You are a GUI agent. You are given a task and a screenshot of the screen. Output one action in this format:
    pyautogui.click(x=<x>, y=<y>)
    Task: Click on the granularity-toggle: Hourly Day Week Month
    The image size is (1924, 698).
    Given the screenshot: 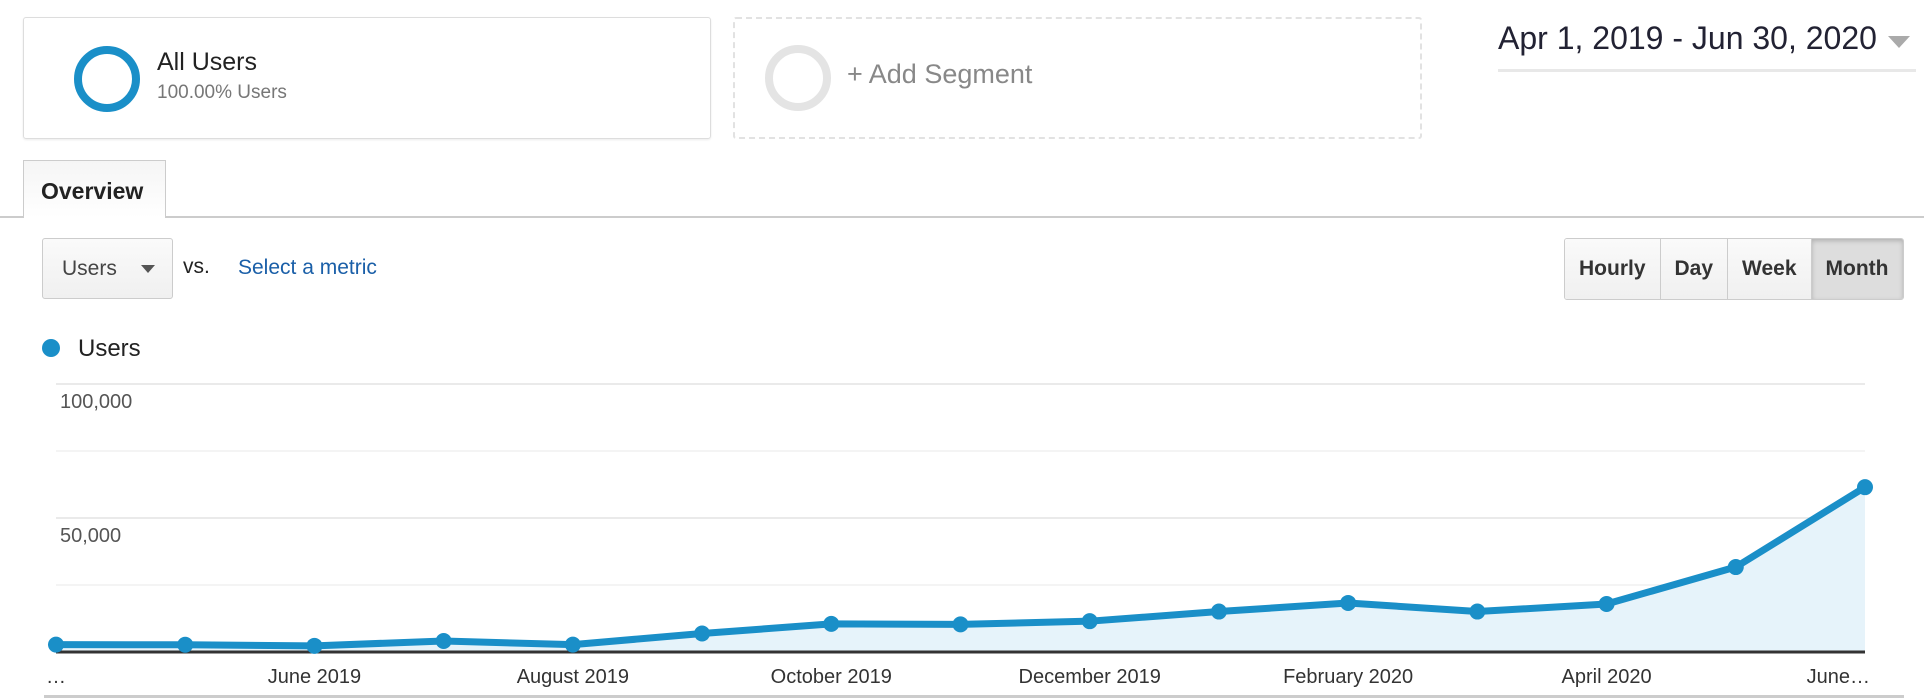 What is the action you would take?
    pyautogui.click(x=1734, y=269)
    